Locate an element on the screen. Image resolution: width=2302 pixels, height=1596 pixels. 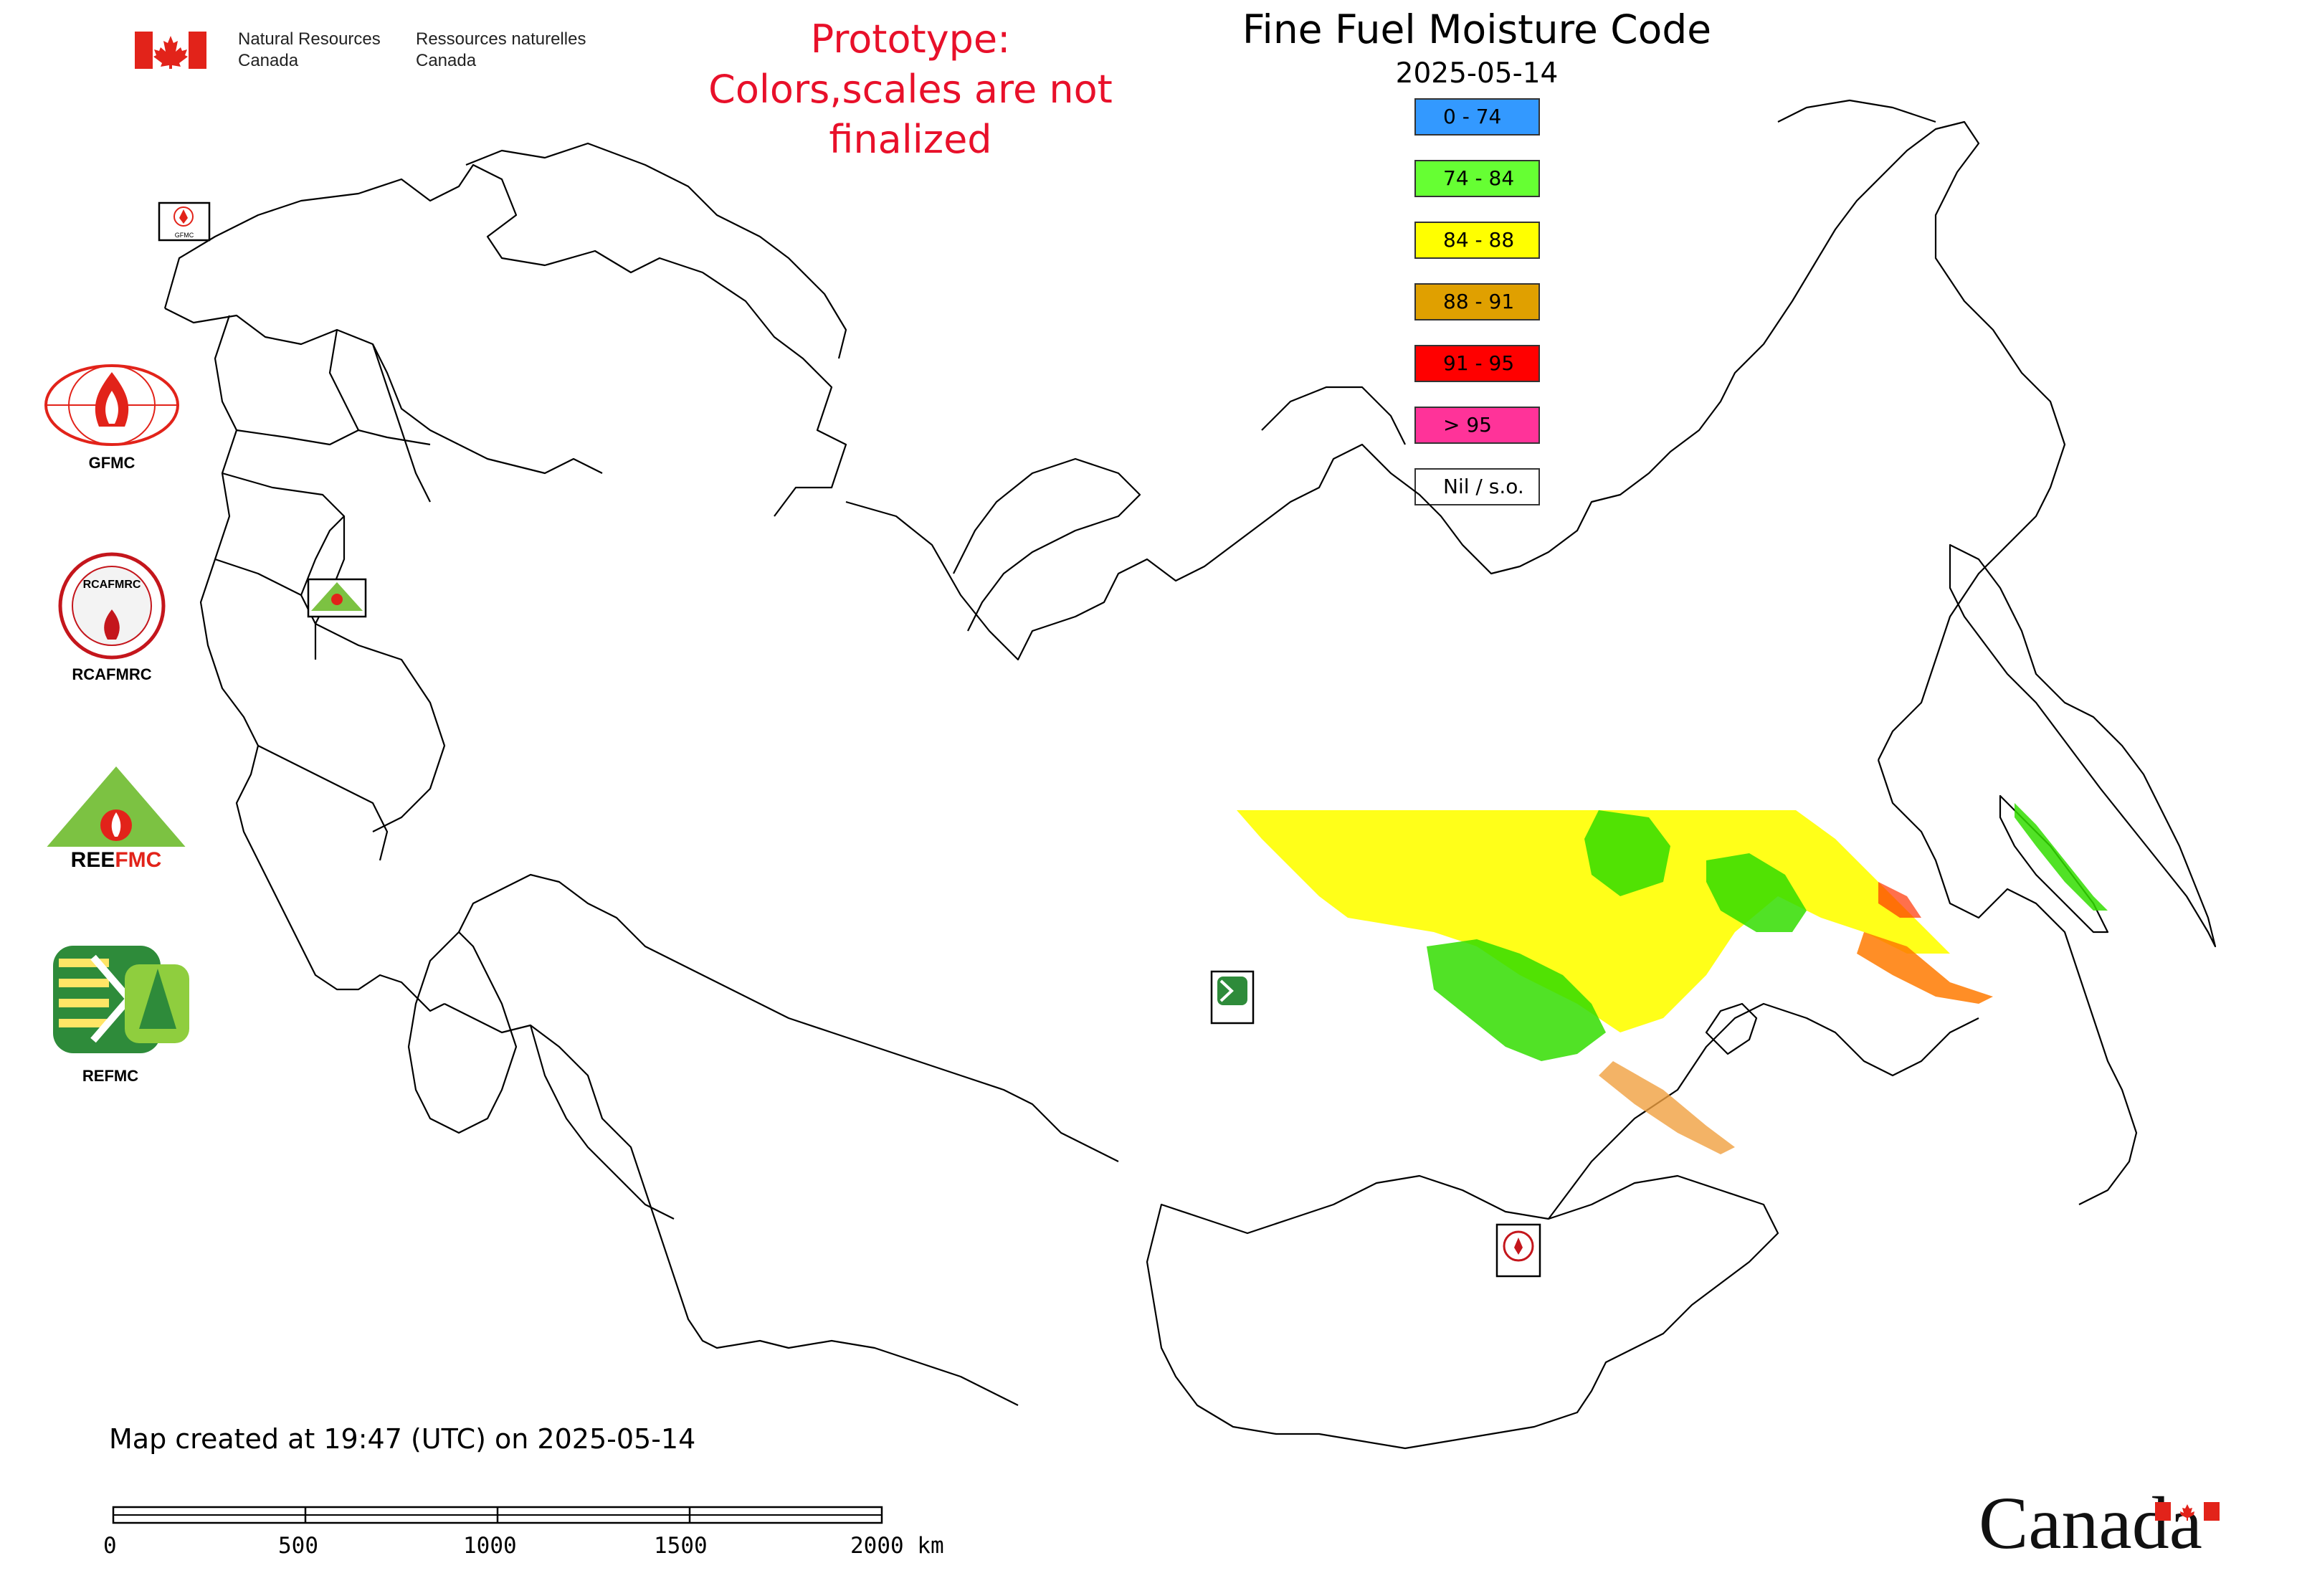
island-novaya-zemlya is located at coordinates (1047, 544).